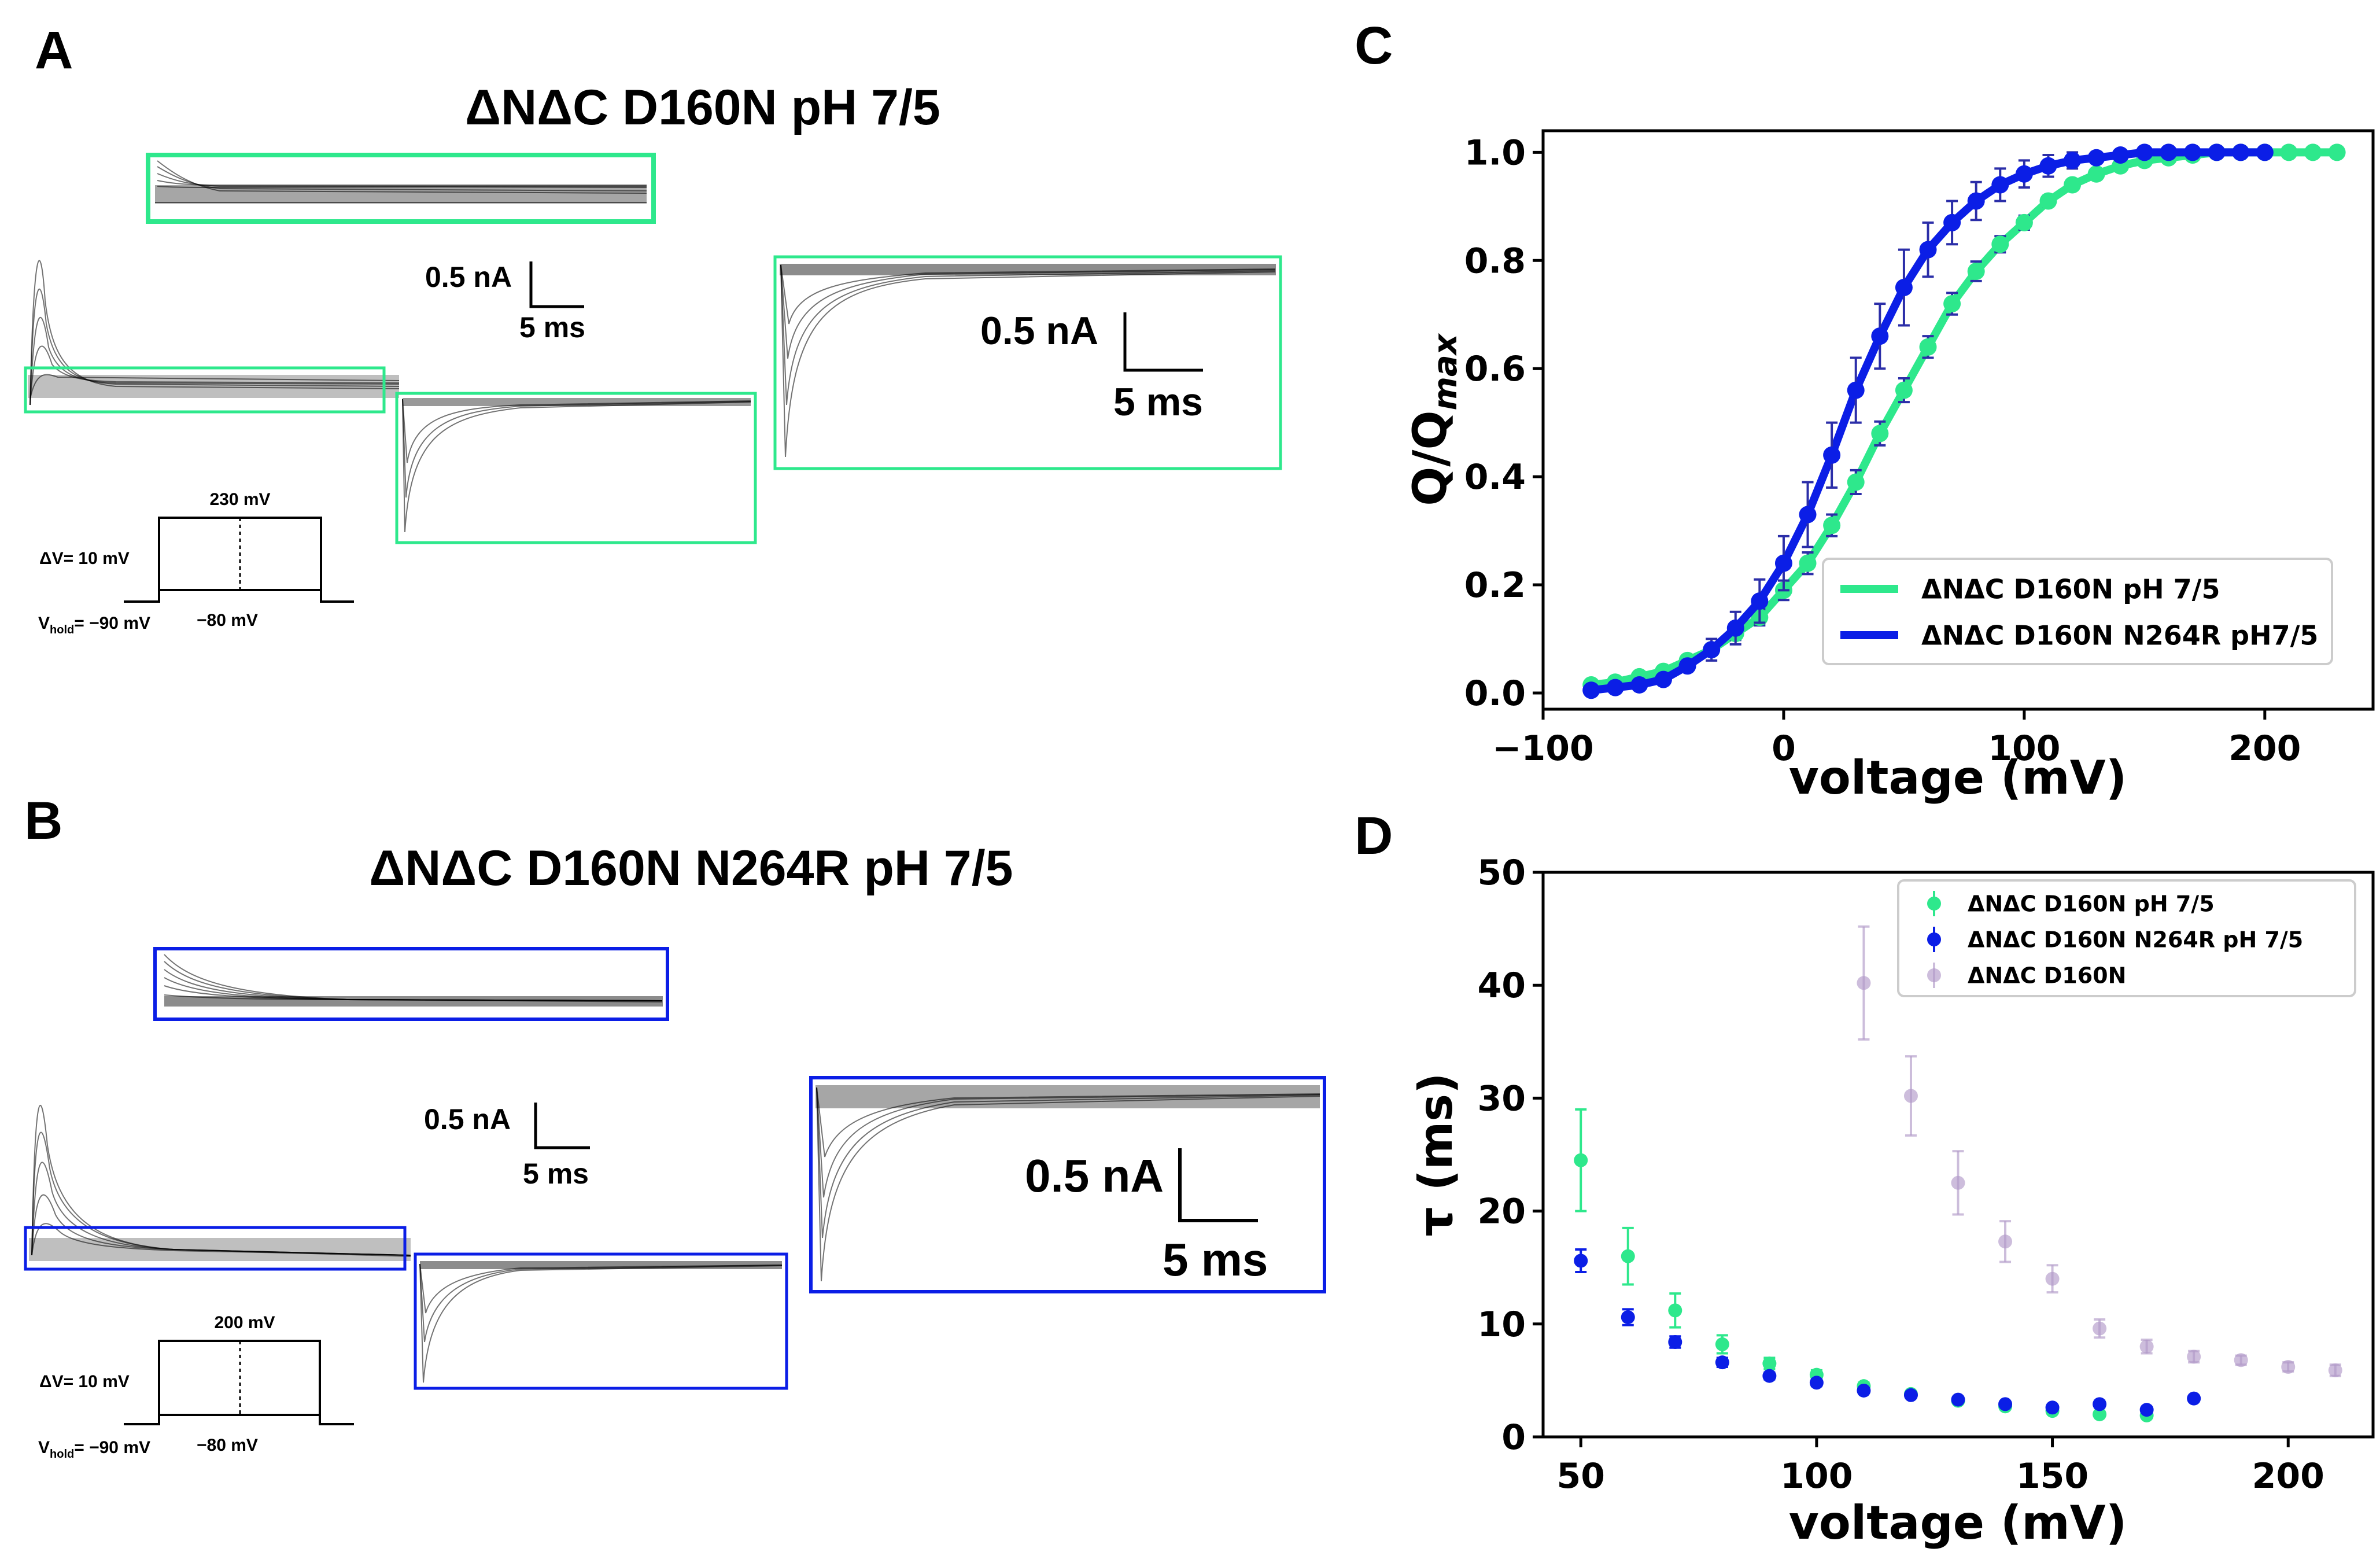 The image size is (2380, 1563). What do you see at coordinates (220, 1183) in the screenshot?
I see `panel-b-traces-full` at bounding box center [220, 1183].